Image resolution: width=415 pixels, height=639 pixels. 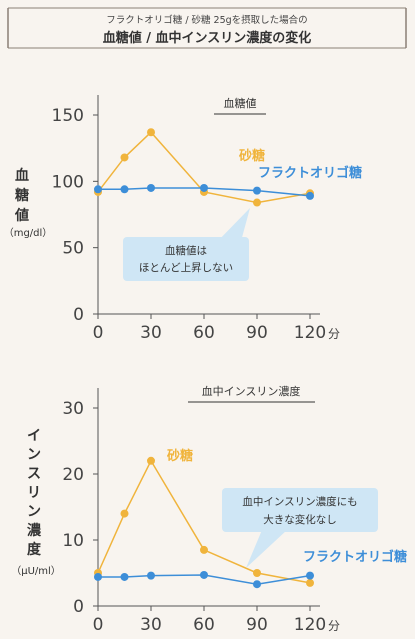 What do you see at coordinates (151, 333) in the screenshot?
I see `glucose-x-tick-label: 30` at bounding box center [151, 333].